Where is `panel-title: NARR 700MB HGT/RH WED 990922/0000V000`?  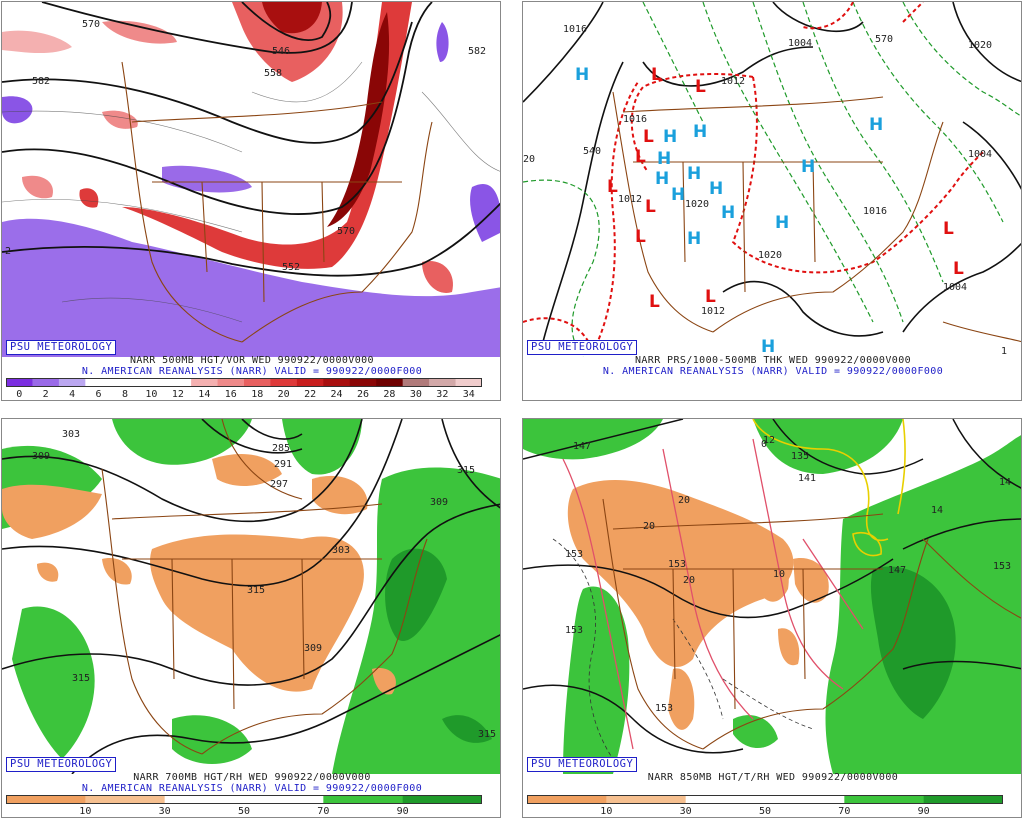 panel-title: NARR 700MB HGT/RH WED 990922/0000V000 is located at coordinates (252, 777).